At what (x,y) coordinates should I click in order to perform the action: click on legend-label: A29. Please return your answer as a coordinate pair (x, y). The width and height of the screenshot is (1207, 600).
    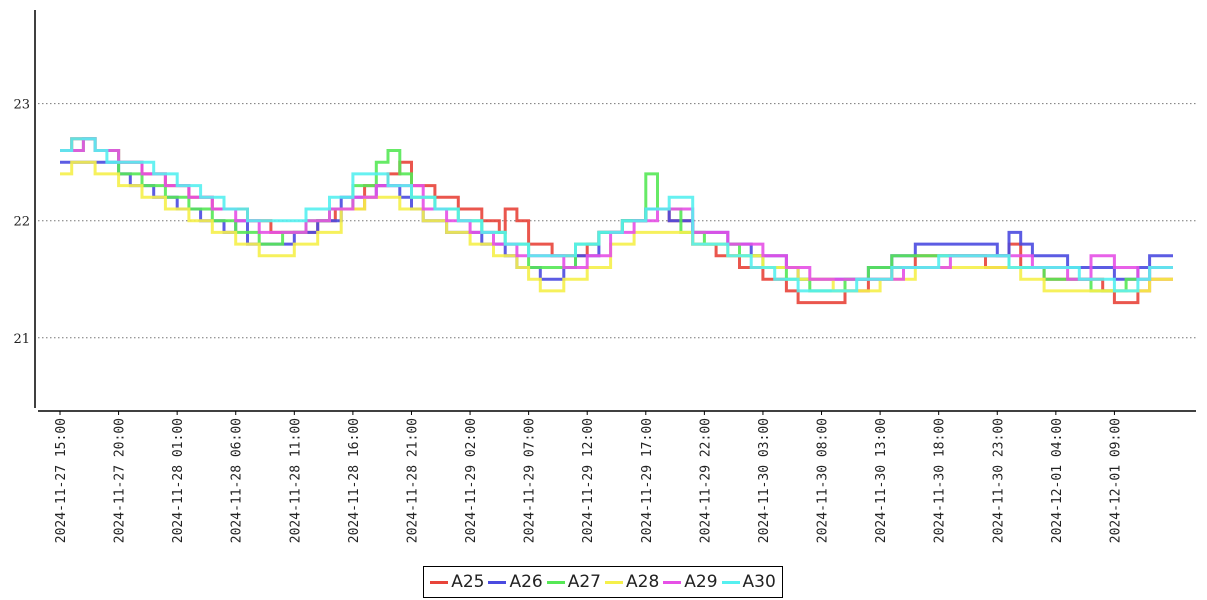
    Looking at the image, I should click on (701, 582).